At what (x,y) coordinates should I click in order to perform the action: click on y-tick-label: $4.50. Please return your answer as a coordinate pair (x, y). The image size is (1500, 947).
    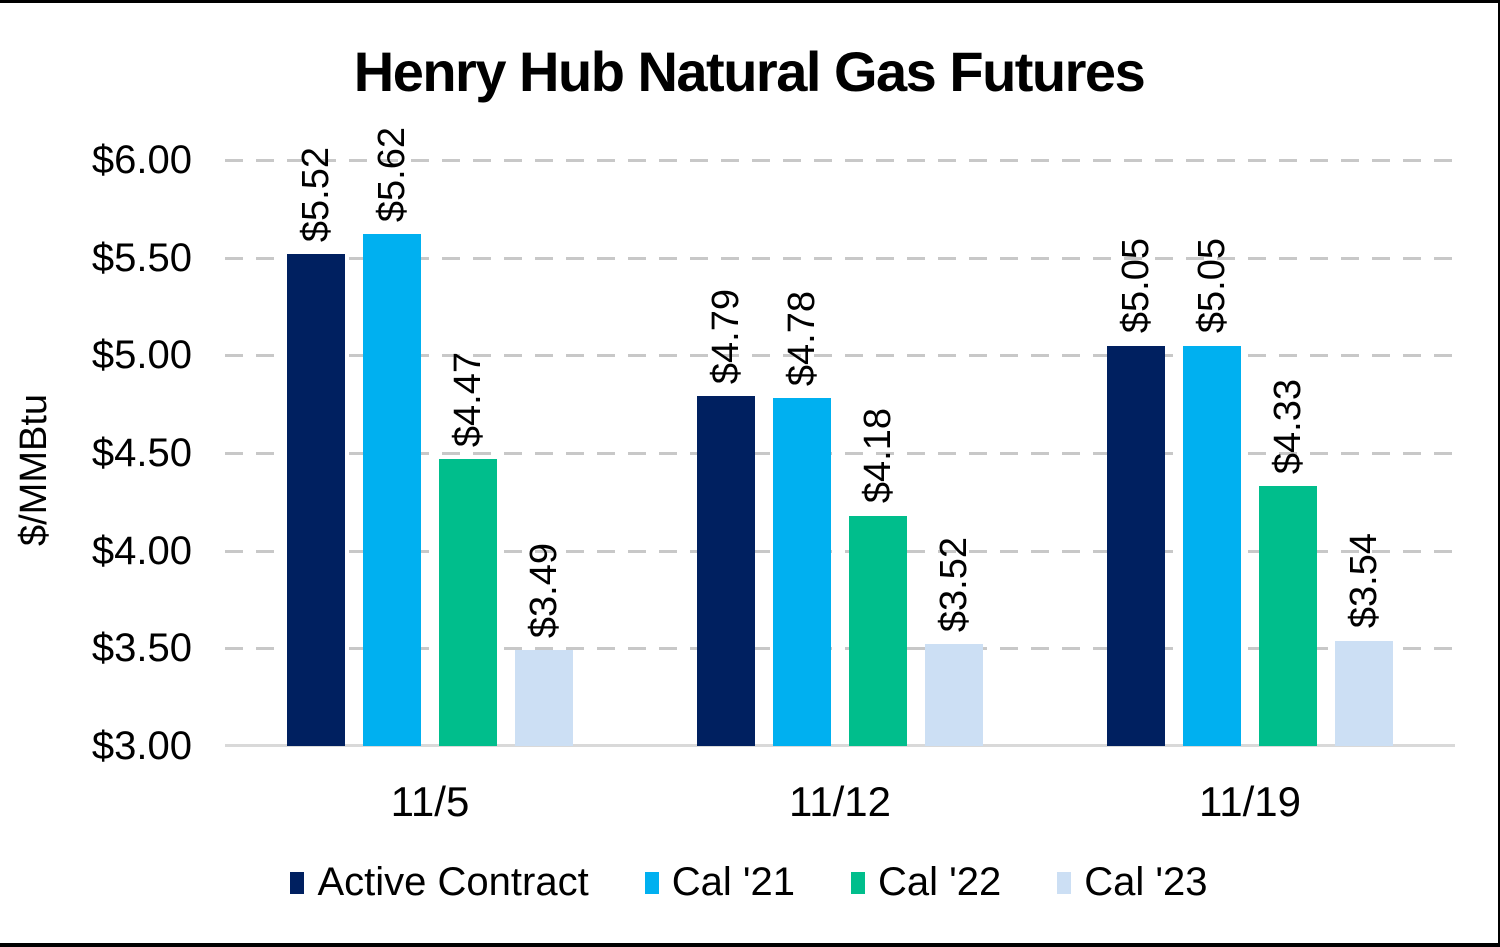
    Looking at the image, I should click on (141, 453).